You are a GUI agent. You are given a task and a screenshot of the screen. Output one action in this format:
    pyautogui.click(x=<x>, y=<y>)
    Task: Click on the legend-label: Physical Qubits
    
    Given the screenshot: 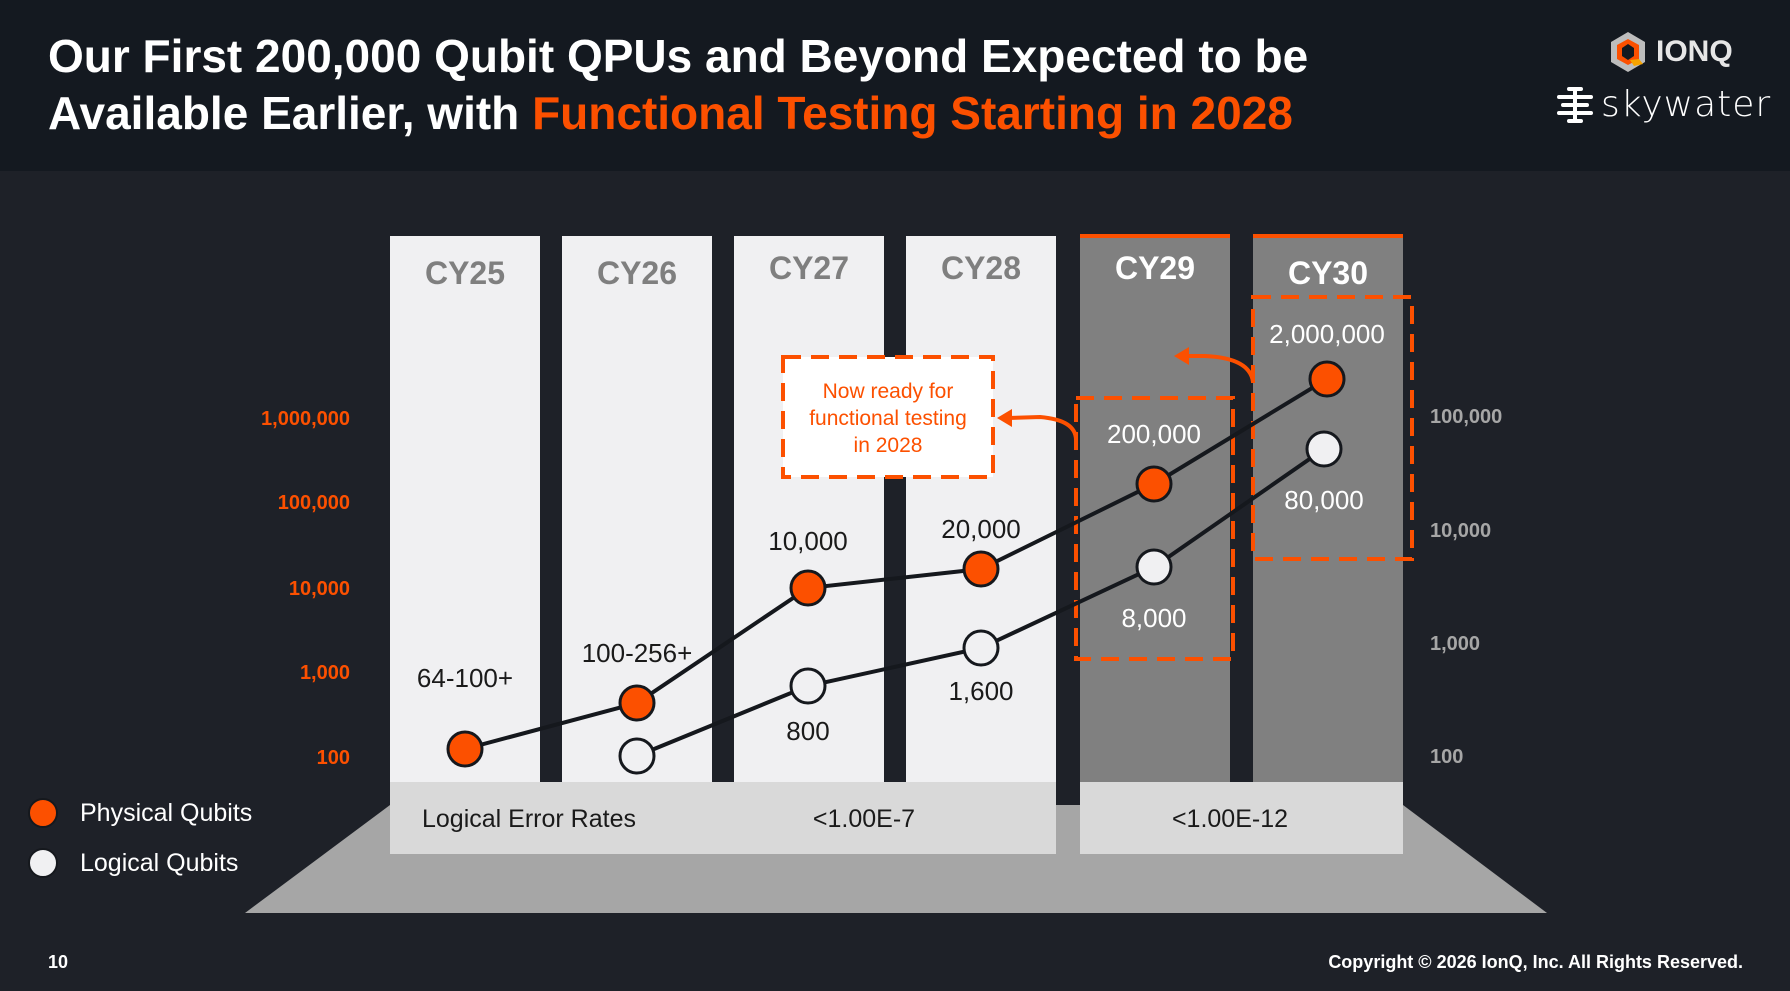 What is the action you would take?
    pyautogui.click(x=166, y=812)
    